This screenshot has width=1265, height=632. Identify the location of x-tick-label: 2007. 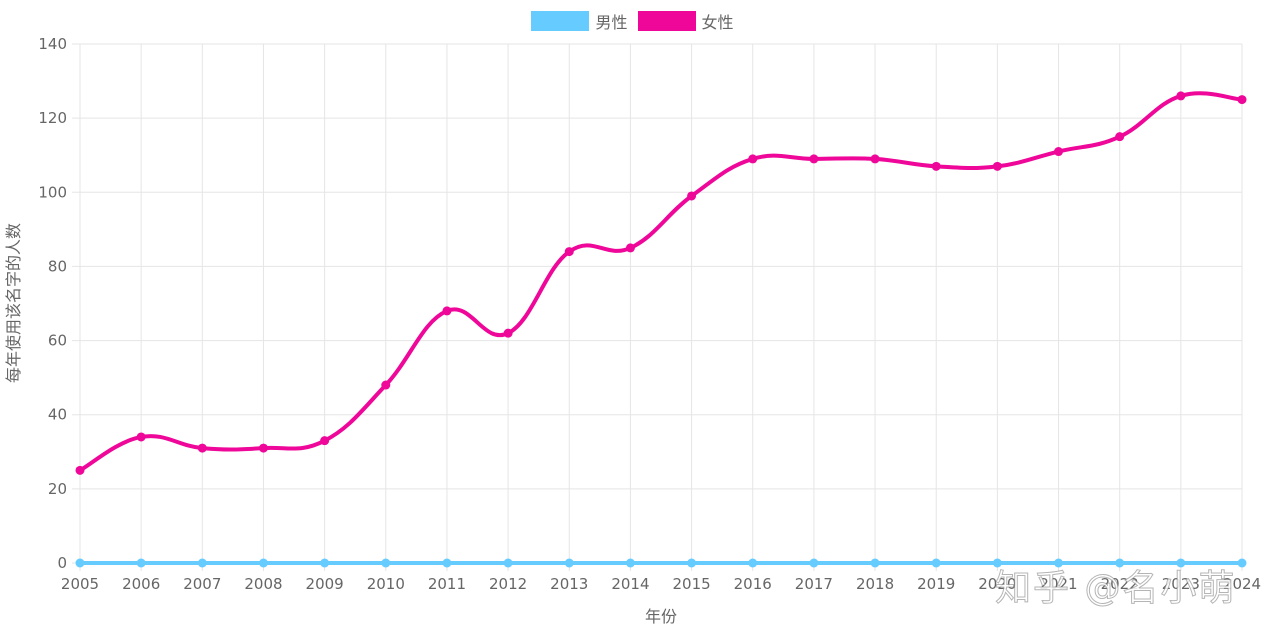
(202, 584).